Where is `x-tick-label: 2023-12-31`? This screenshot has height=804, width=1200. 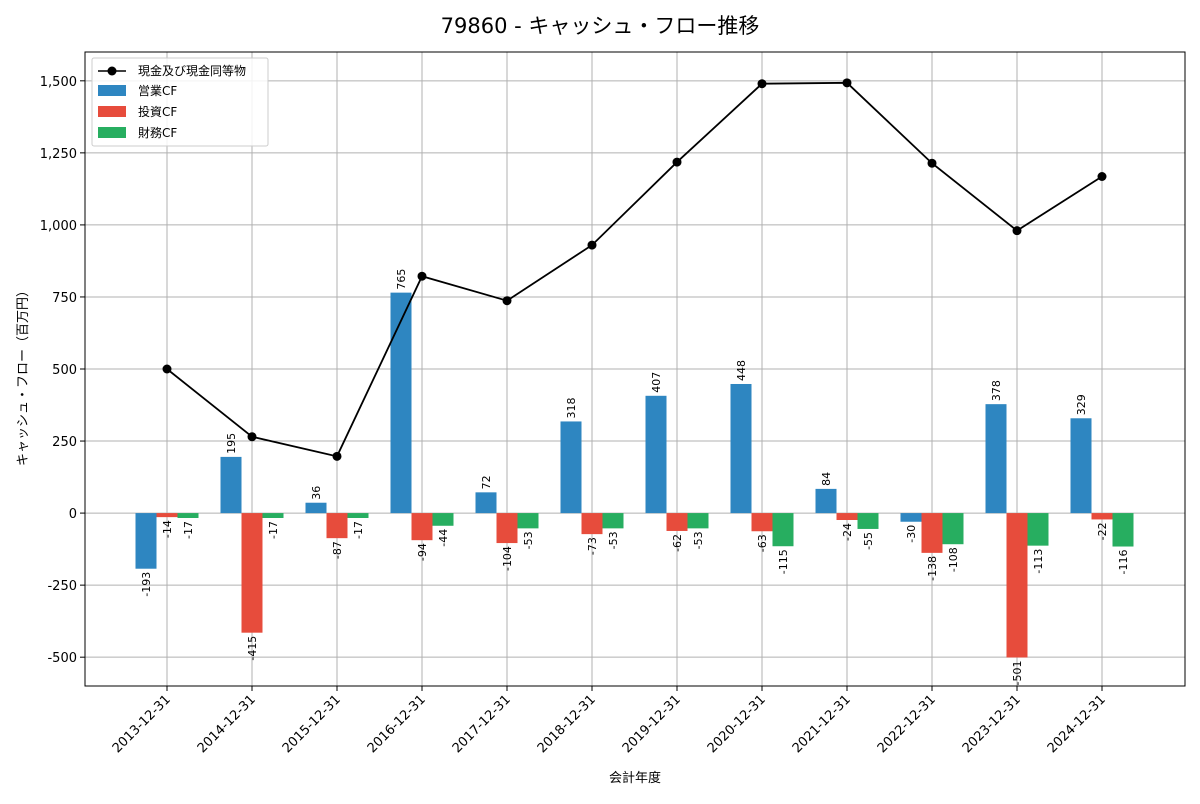 x-tick-label: 2023-12-31 is located at coordinates (992, 724).